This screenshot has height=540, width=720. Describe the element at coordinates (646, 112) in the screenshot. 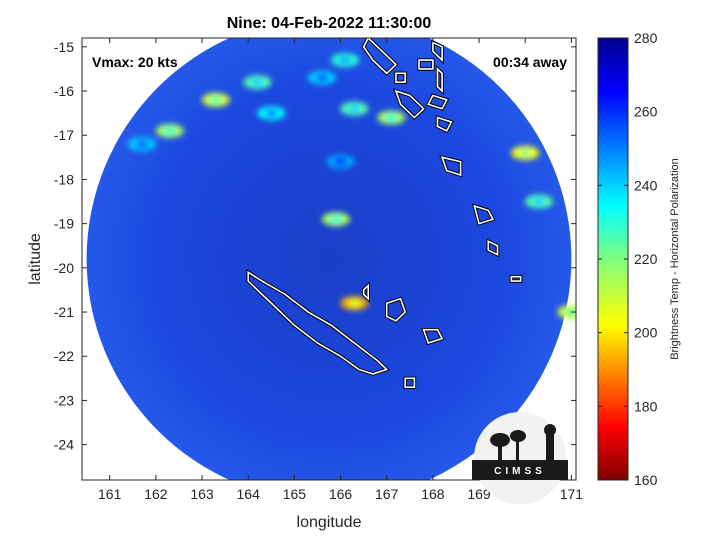

I see `colorbar-tick-label-260: 260` at that location.